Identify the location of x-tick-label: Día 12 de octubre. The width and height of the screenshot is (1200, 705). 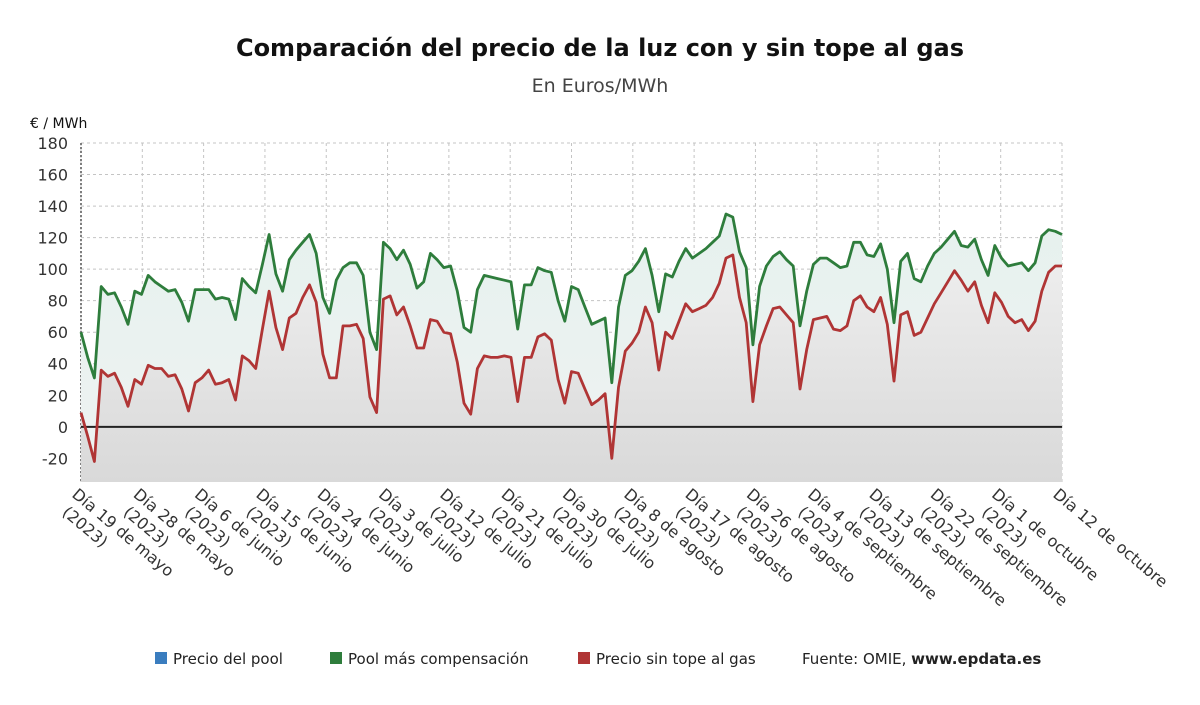
(1110, 538).